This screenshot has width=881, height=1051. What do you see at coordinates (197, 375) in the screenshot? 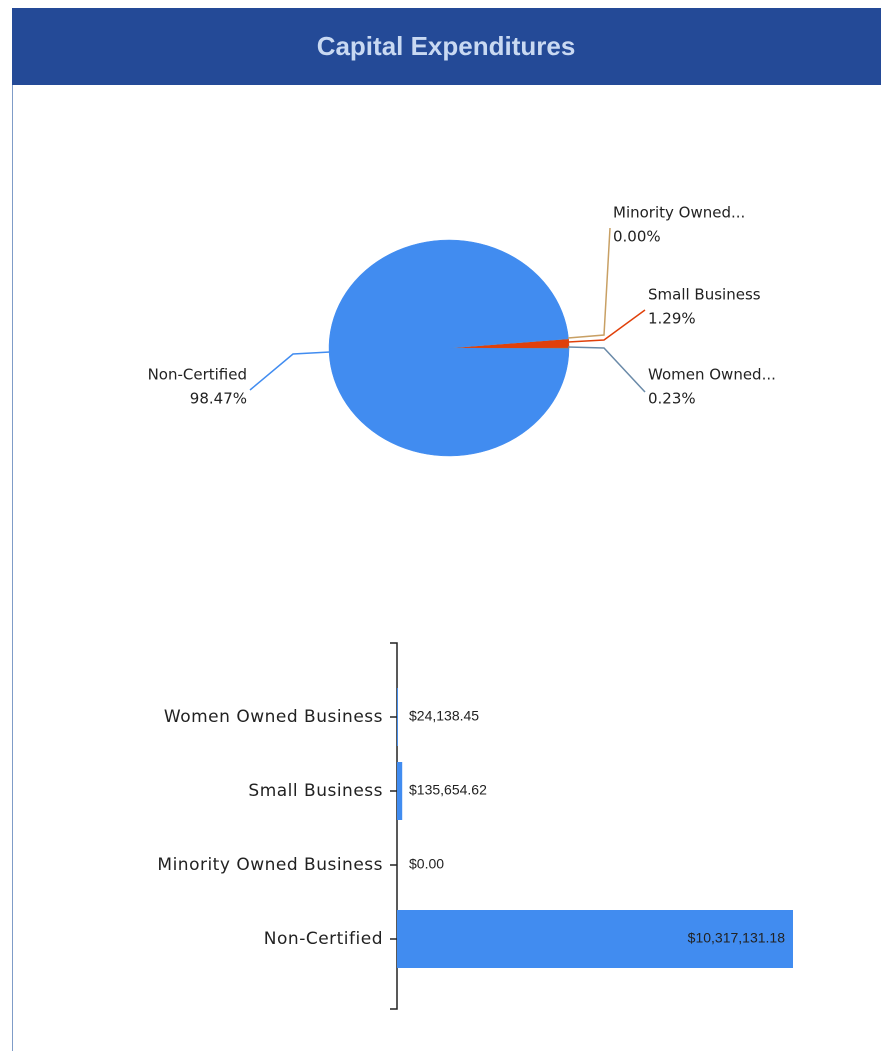
I see `slice-label: Non-Certified` at bounding box center [197, 375].